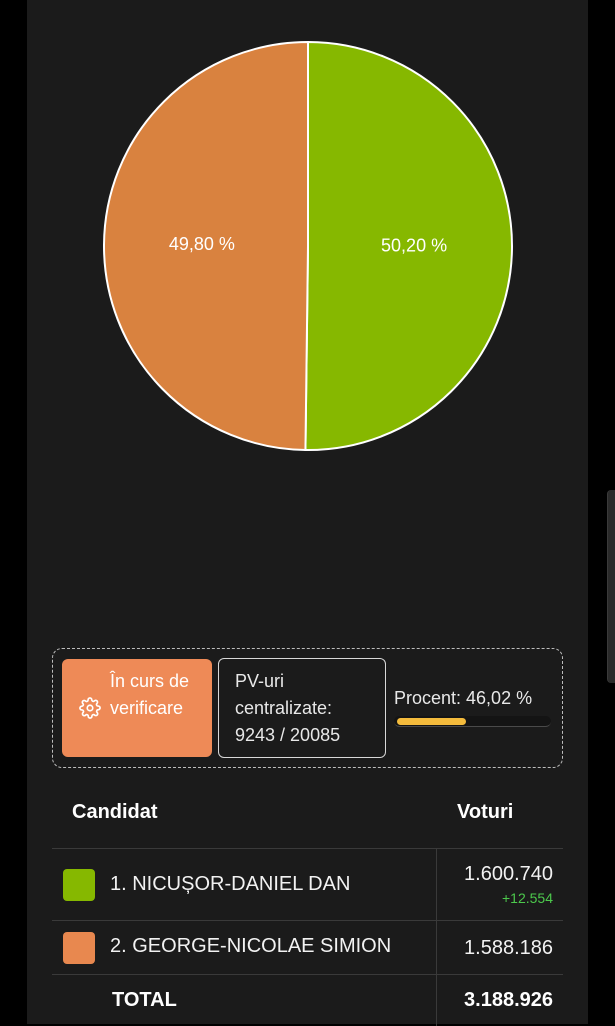 Image resolution: width=615 pixels, height=1026 pixels. Describe the element at coordinates (508, 1000) in the screenshot. I see `total-votes: 3.188.926` at that location.